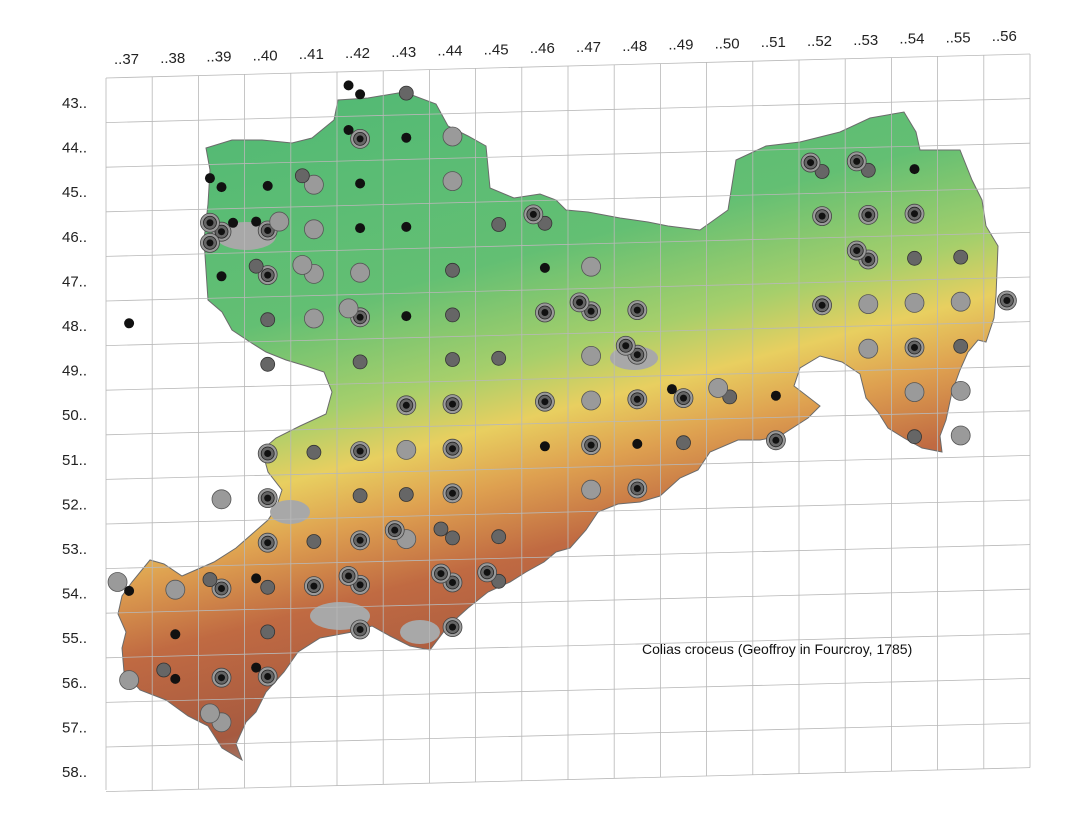 The width and height of the screenshot is (1089, 833). I want to click on row-label: 50.., so click(74, 415).